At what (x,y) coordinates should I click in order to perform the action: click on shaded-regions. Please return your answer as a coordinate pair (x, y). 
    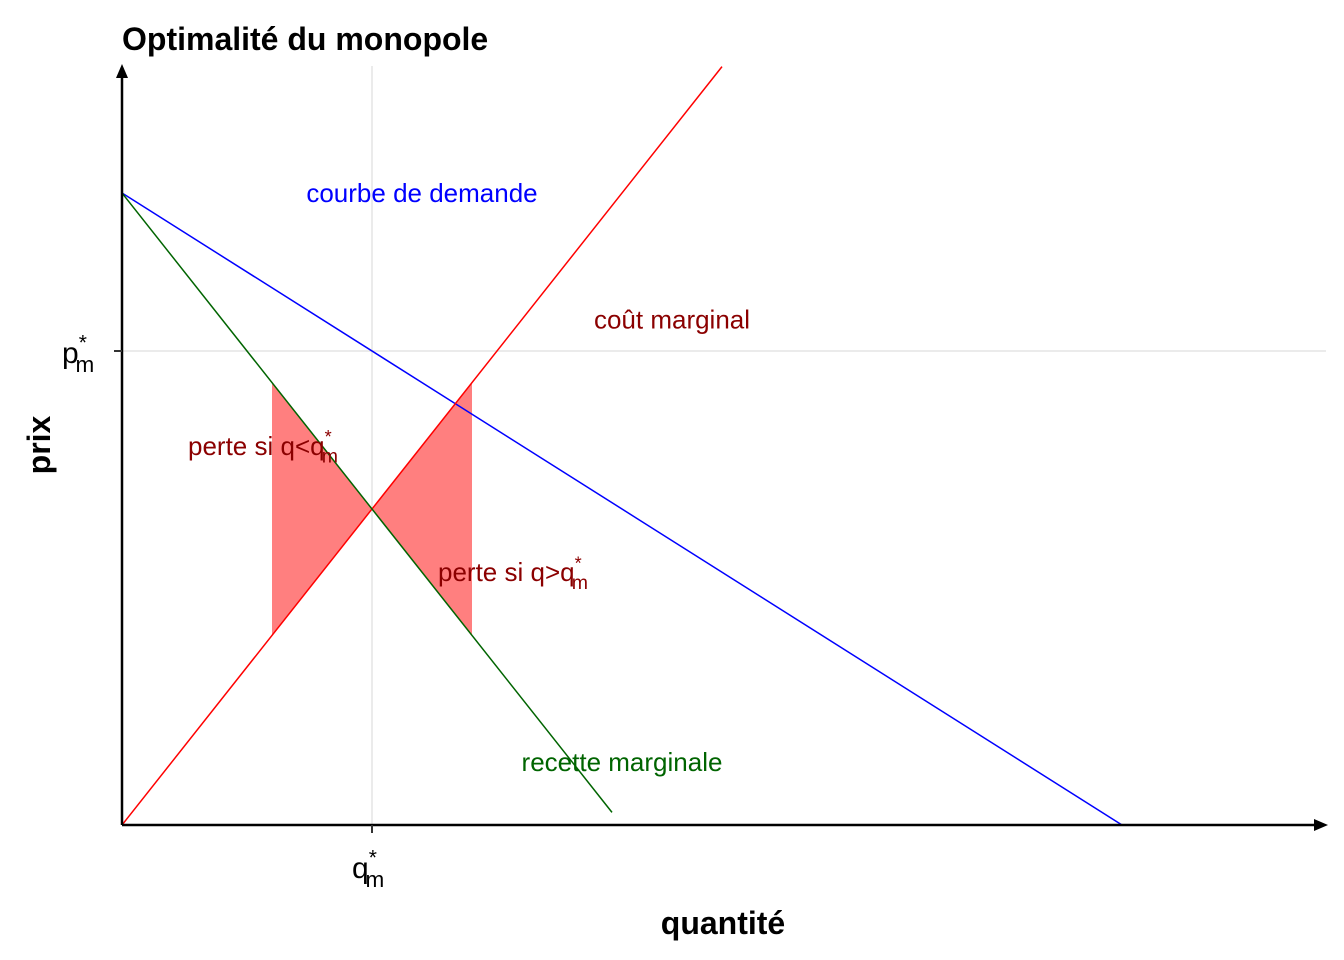
    Looking at the image, I should click on (372, 509).